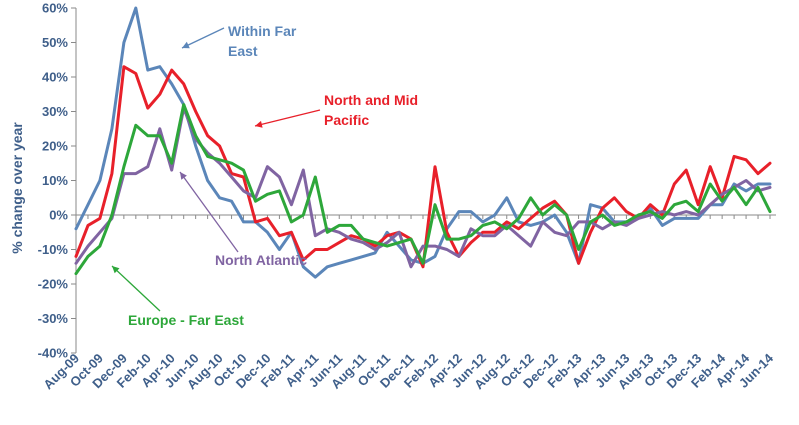 Image resolution: width=799 pixels, height=425 pixels. I want to click on y-tick-label: -30%, so click(53, 318).